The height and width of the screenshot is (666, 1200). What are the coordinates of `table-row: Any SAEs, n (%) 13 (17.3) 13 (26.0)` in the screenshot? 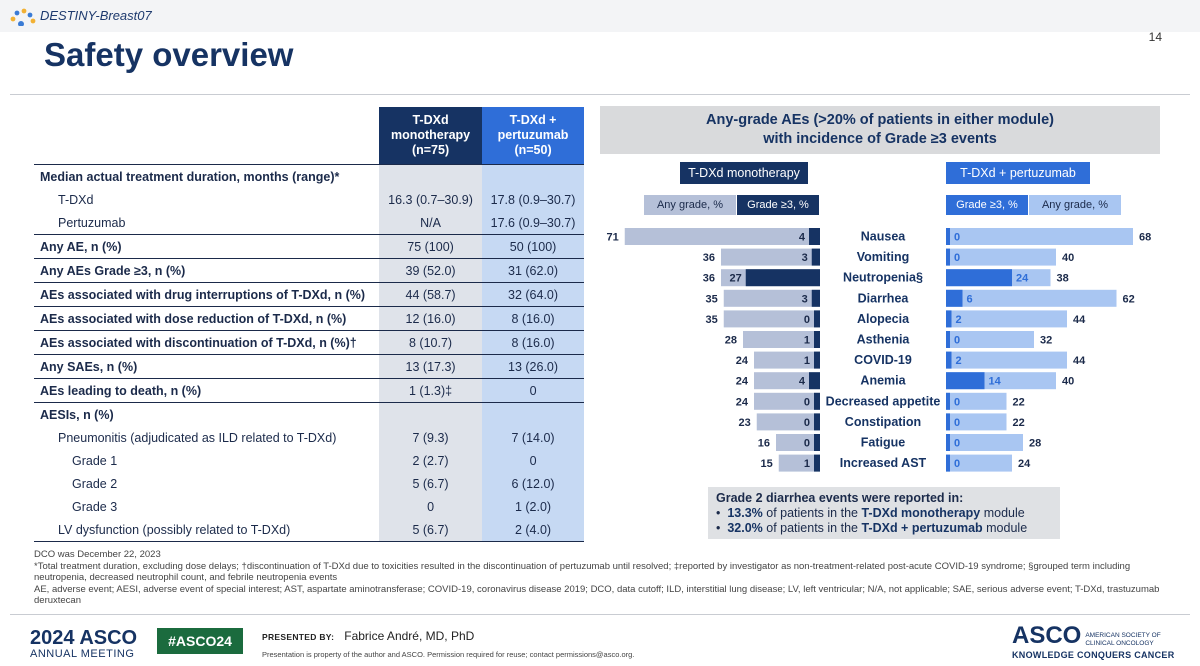 It's located at (309, 366).